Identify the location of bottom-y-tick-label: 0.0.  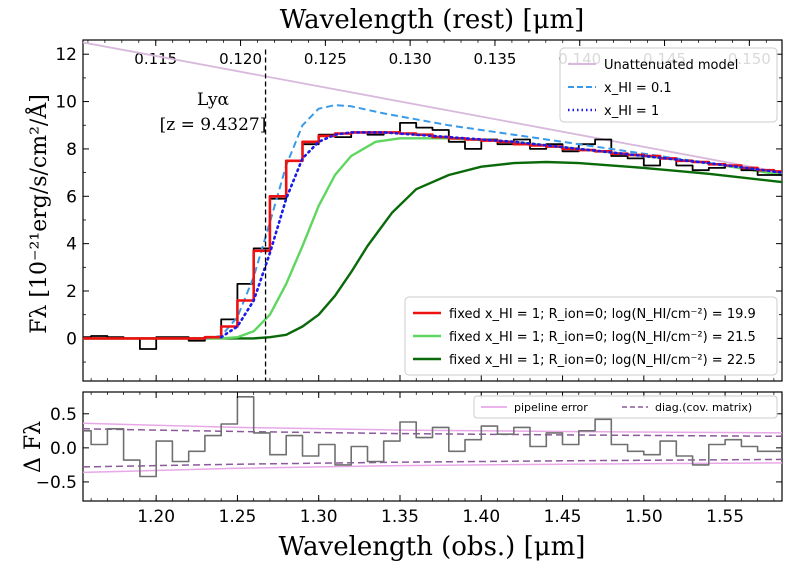
(63, 449).